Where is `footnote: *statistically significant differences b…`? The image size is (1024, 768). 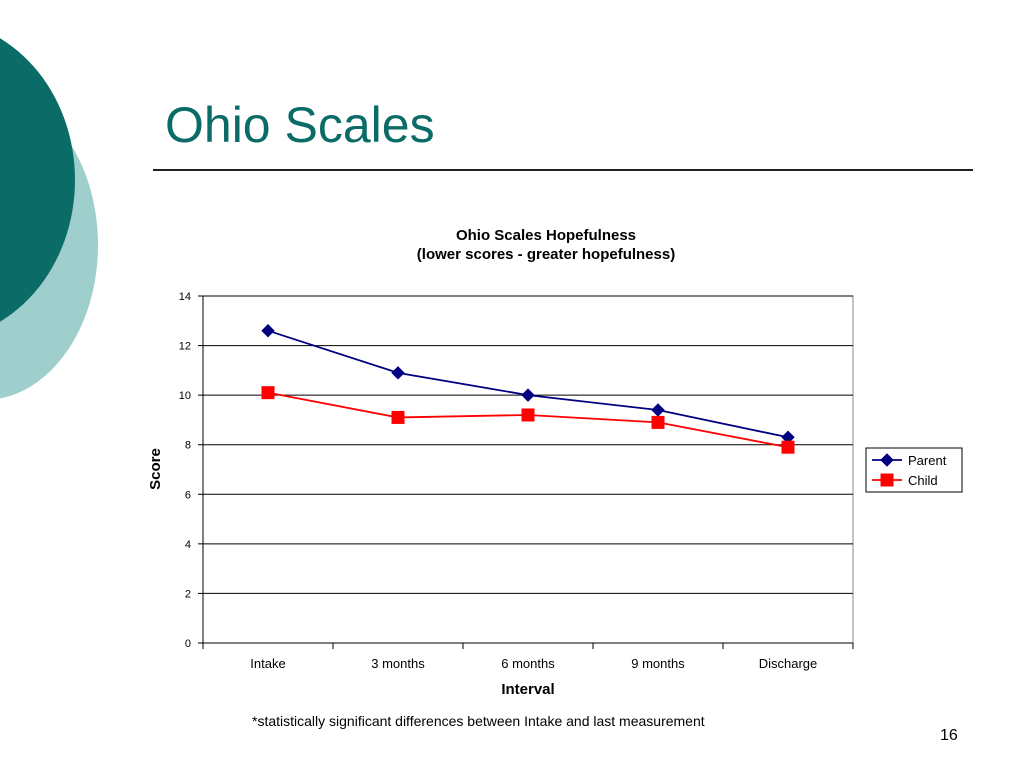 footnote: *statistically significant differences b… is located at coordinates (478, 721).